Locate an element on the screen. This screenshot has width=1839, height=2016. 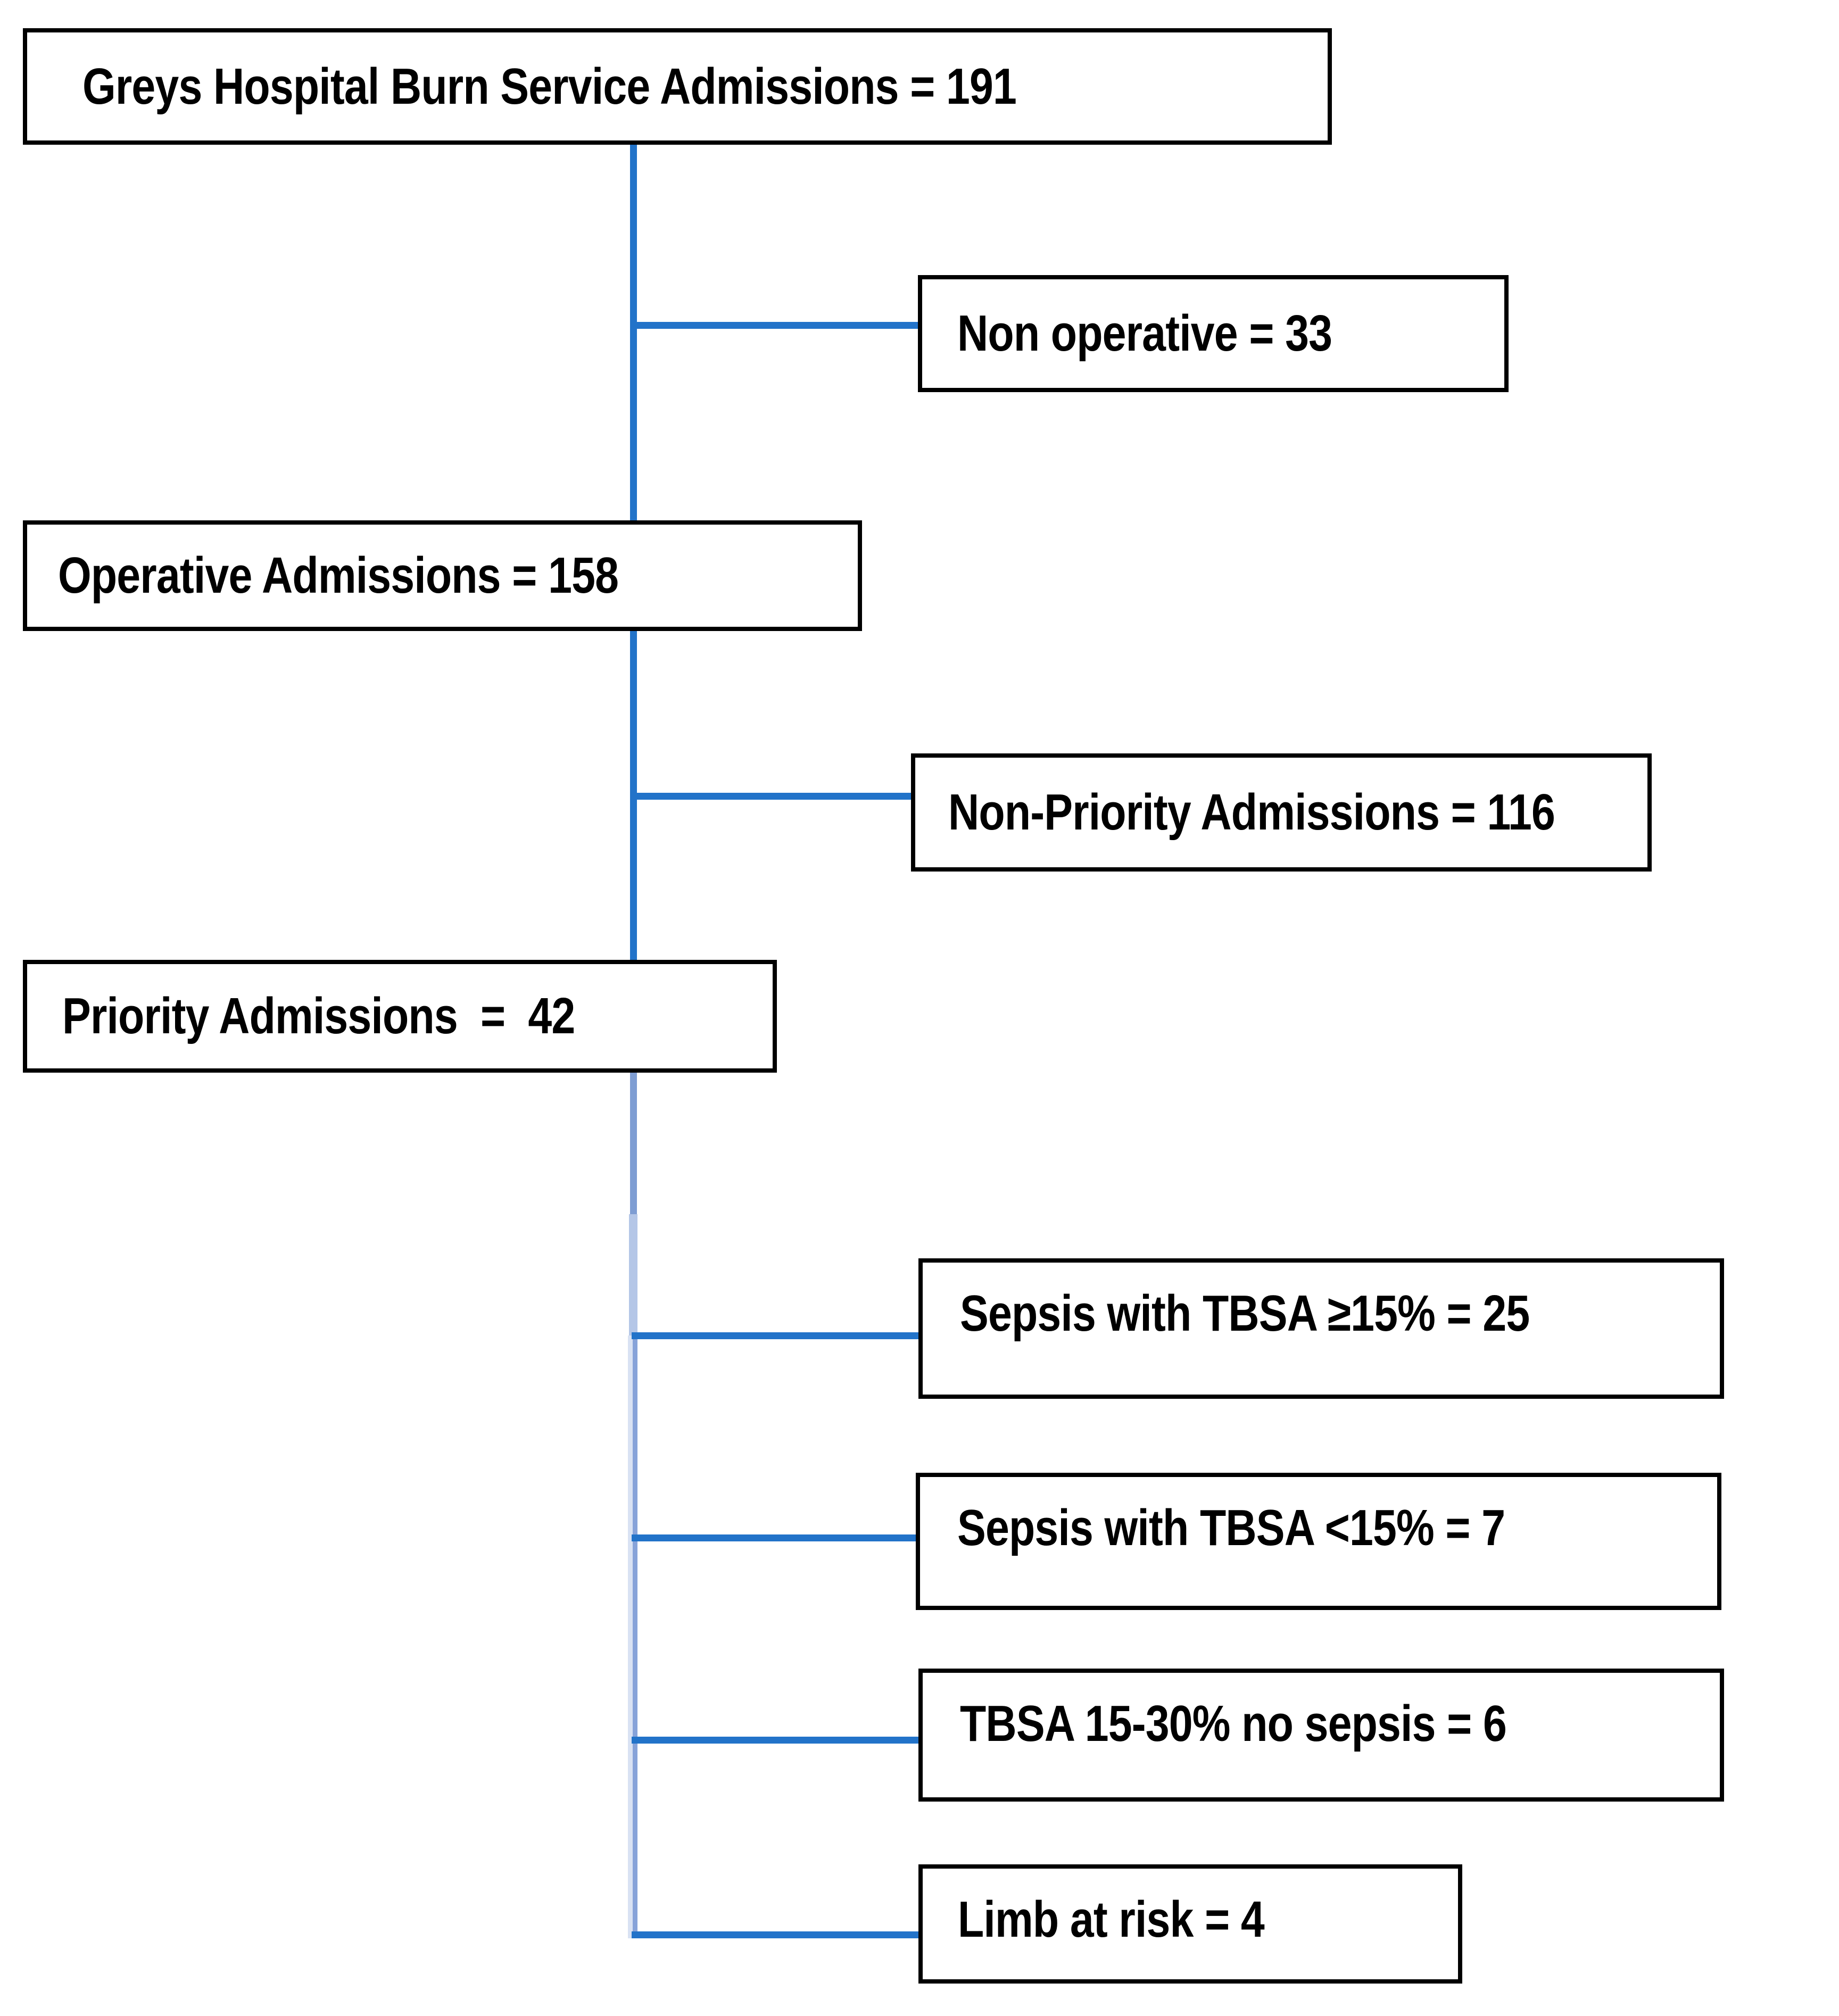
node-non-operative: Non operative = 33 is located at coordinates (1213, 333).